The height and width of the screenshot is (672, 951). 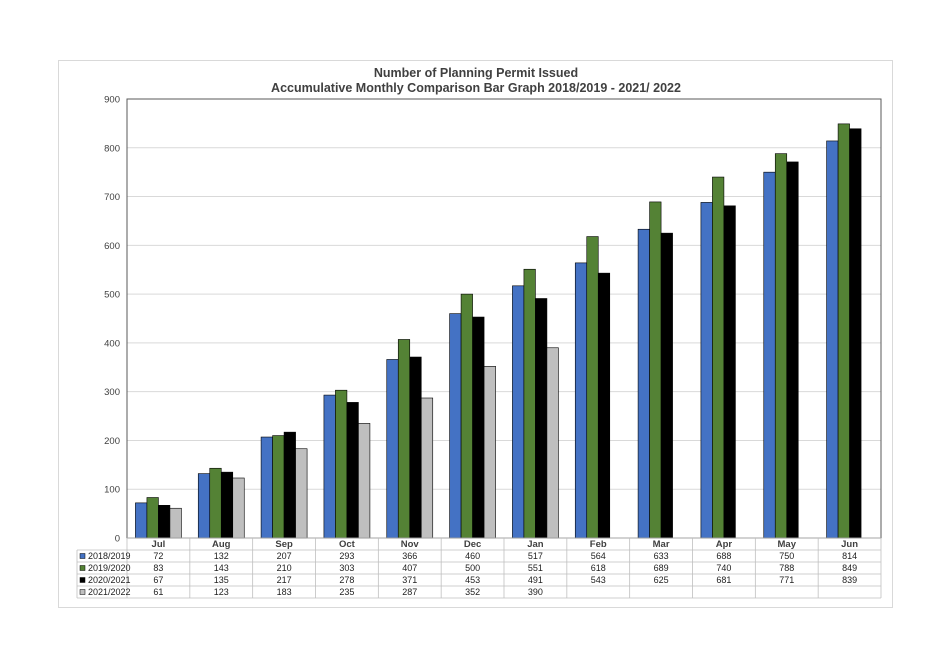 I want to click on y-tick-label: 800, so click(x=112, y=148).